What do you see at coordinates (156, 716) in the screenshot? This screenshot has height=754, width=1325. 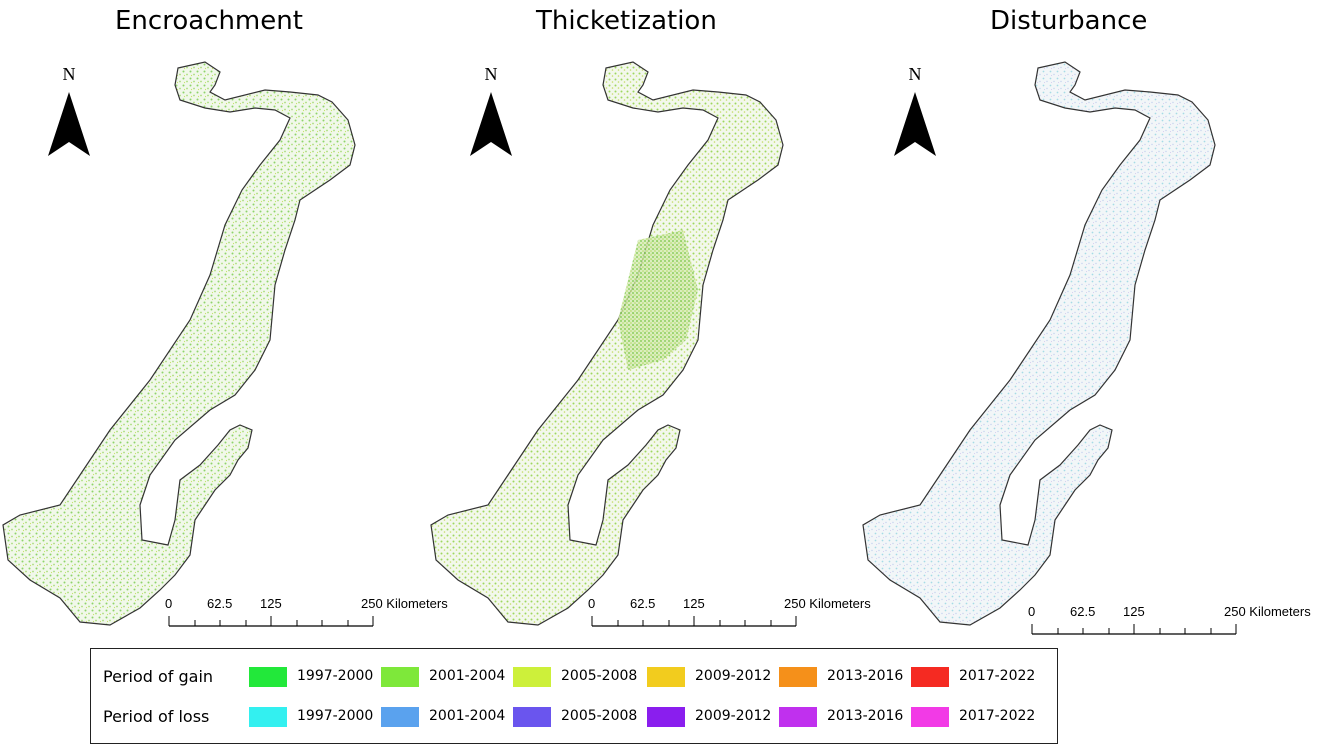 I see `legend-row-label: Period of loss` at bounding box center [156, 716].